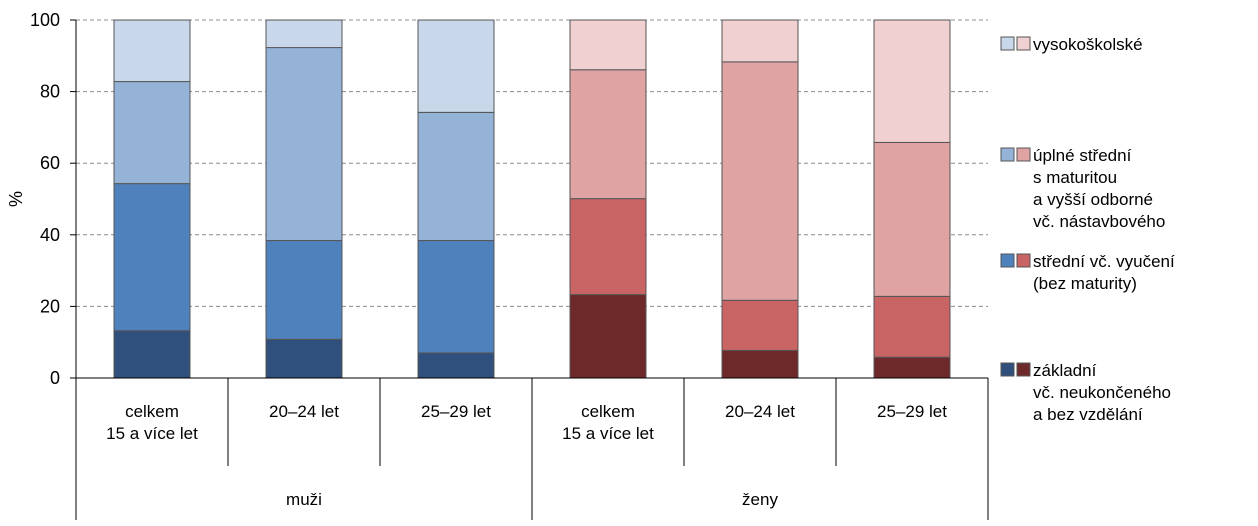  I want to click on legend-label: a bez vzdělání, so click(1088, 414).